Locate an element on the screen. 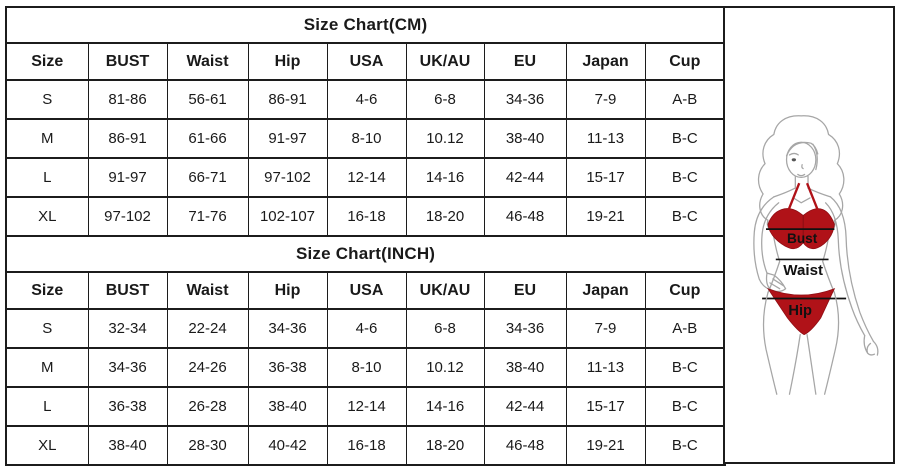  cell: 66-71 is located at coordinates (207, 177).